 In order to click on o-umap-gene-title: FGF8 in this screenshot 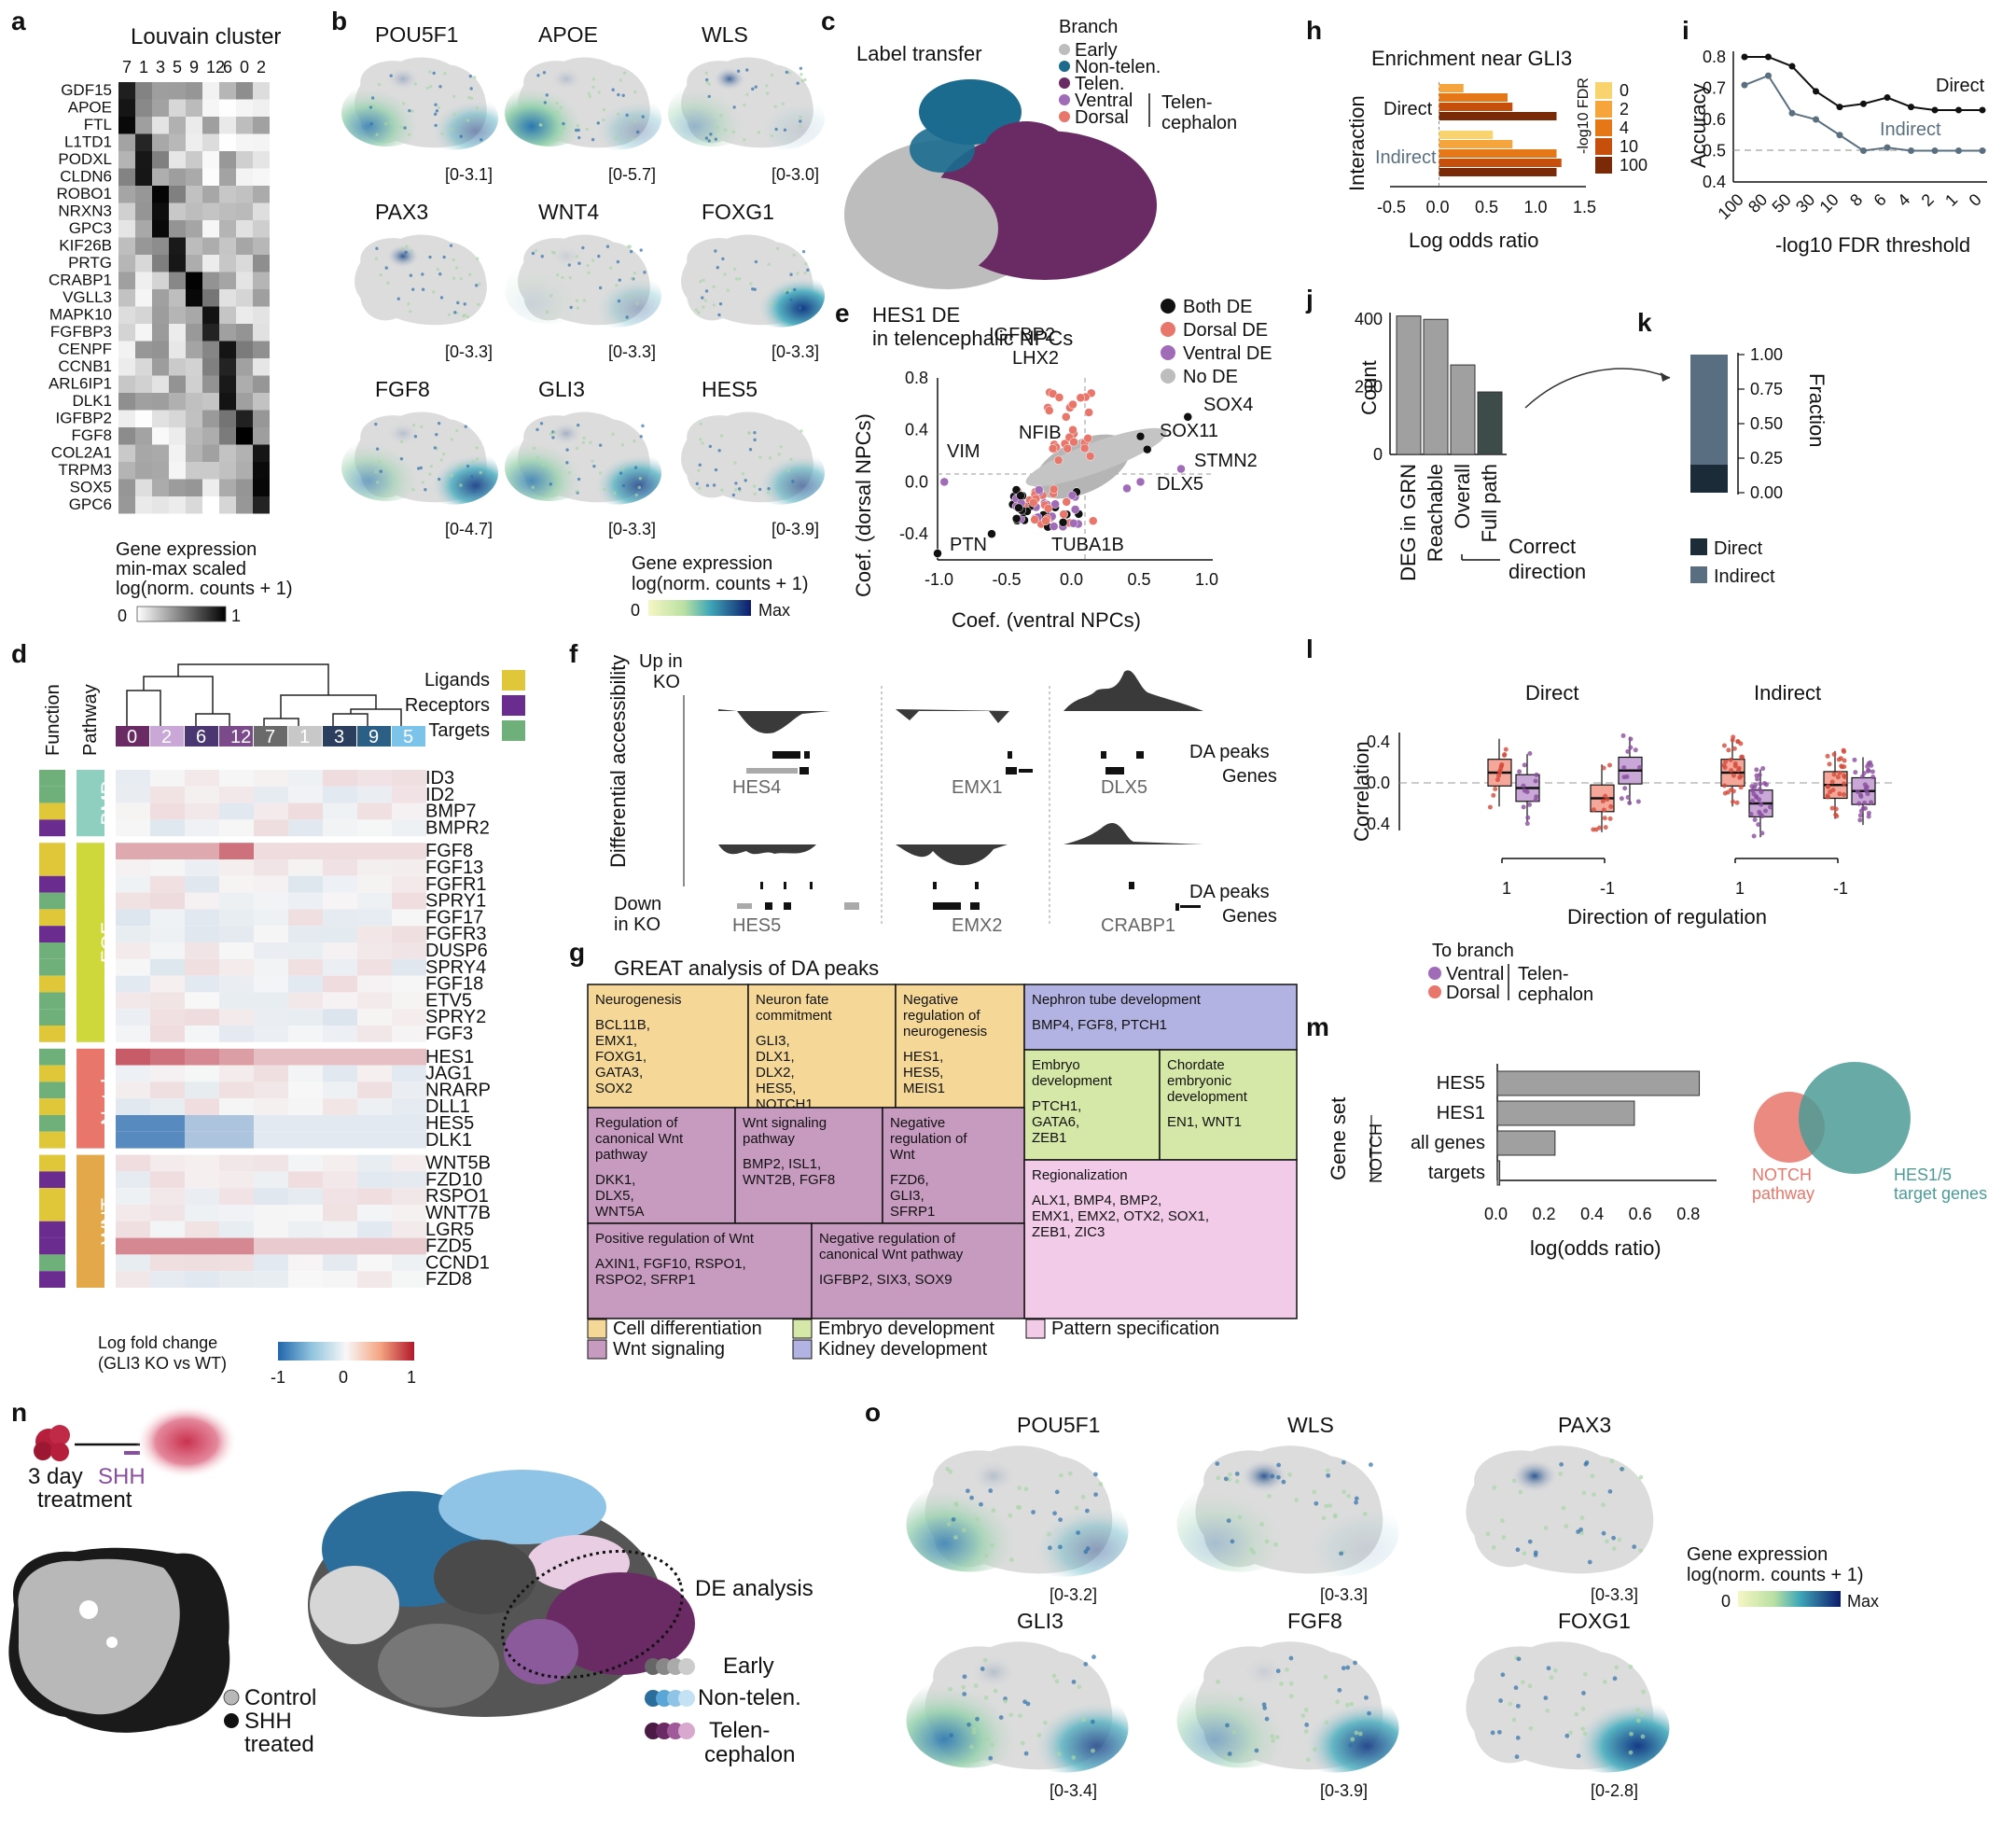, I will do `click(1314, 1621)`.